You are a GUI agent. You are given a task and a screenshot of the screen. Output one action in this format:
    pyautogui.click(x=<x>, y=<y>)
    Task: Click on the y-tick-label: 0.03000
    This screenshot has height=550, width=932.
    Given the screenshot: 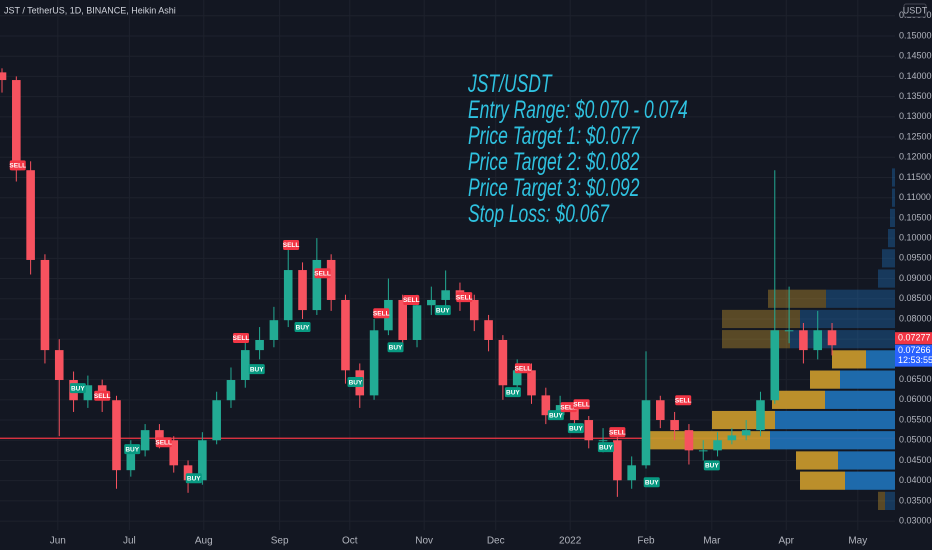 What is the action you would take?
    pyautogui.click(x=915, y=520)
    